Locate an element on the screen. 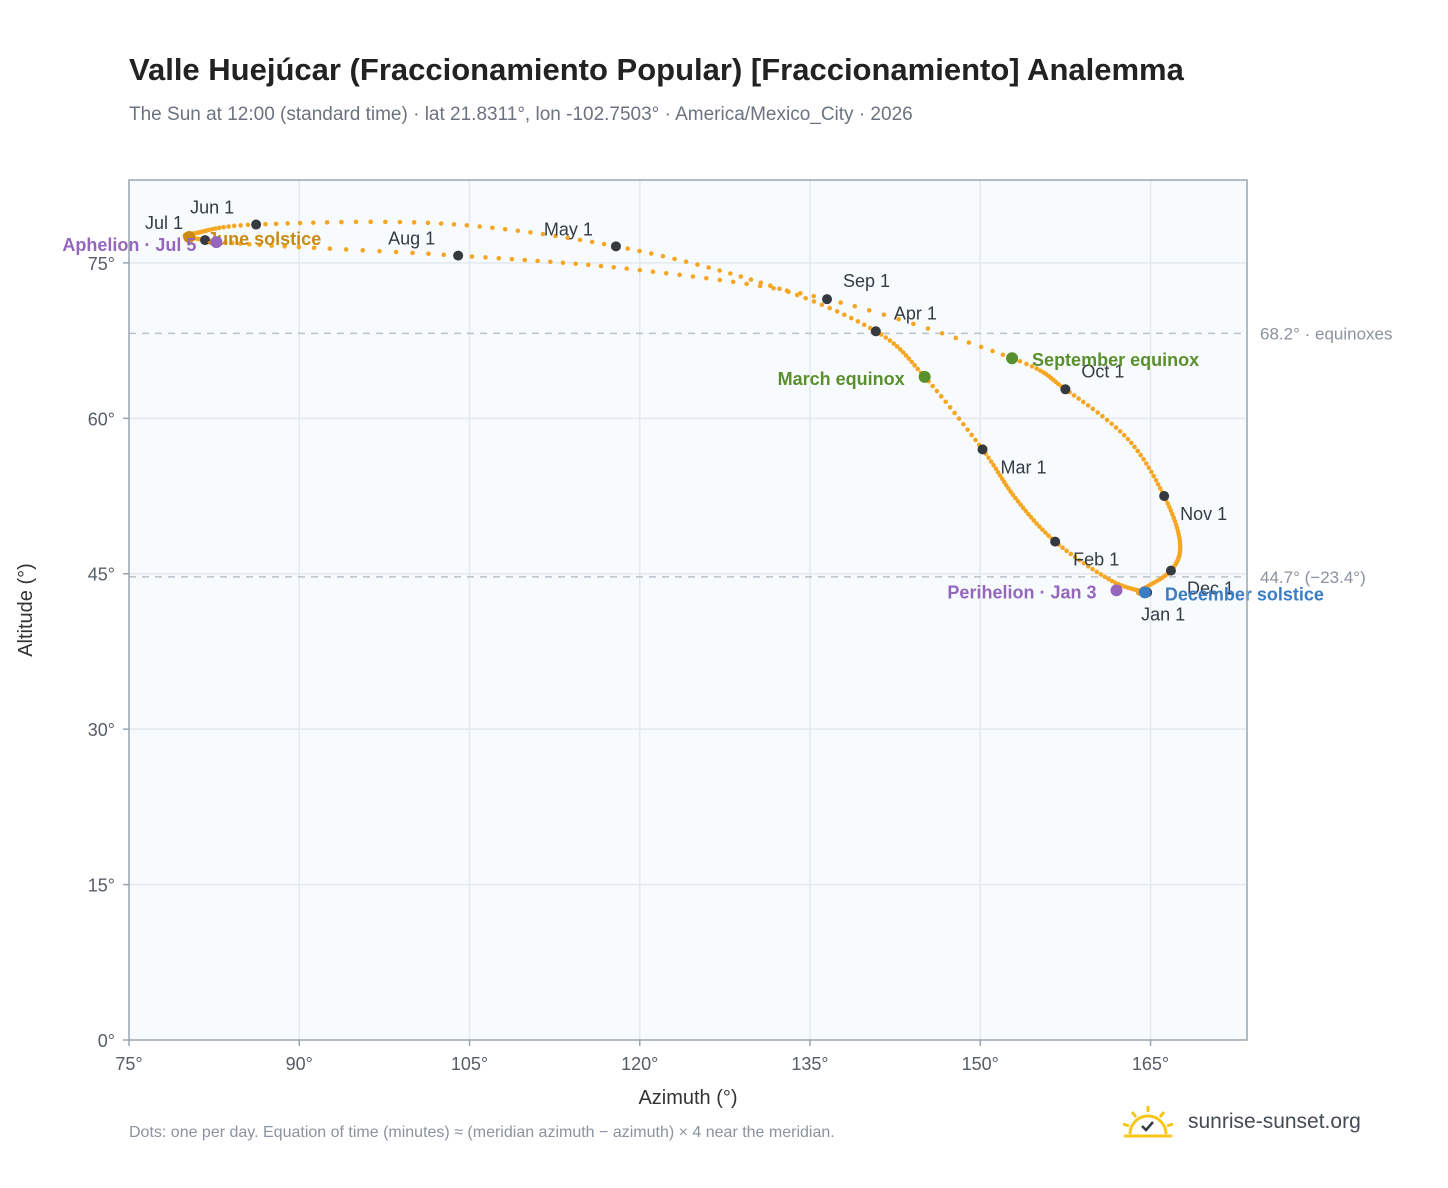 This screenshot has height=1188, width=1448. x-axis-label: Azimuth (°) is located at coordinates (687, 1098).